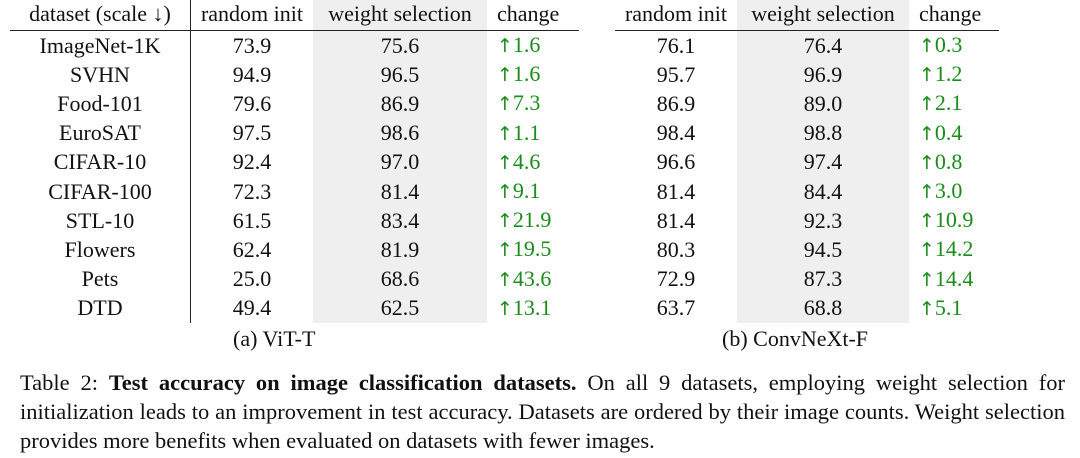  What do you see at coordinates (823, 192) in the screenshot?
I see `weight-selection-cell: 84.4` at bounding box center [823, 192].